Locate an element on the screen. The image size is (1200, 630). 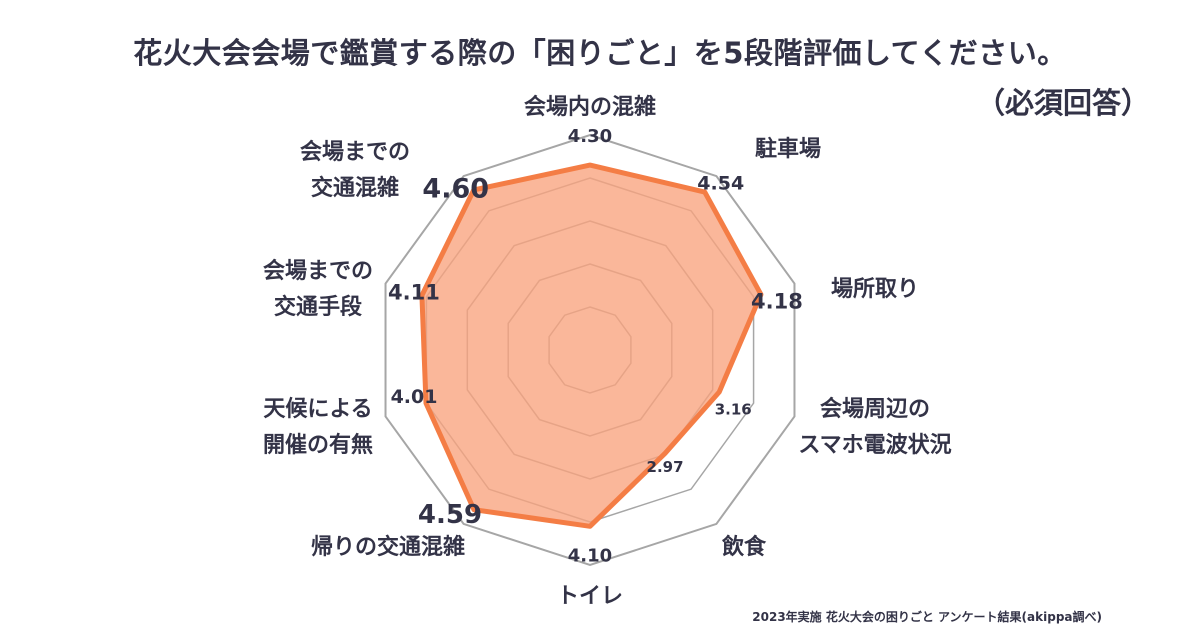
value-label: 4.01 is located at coordinates (414, 397).